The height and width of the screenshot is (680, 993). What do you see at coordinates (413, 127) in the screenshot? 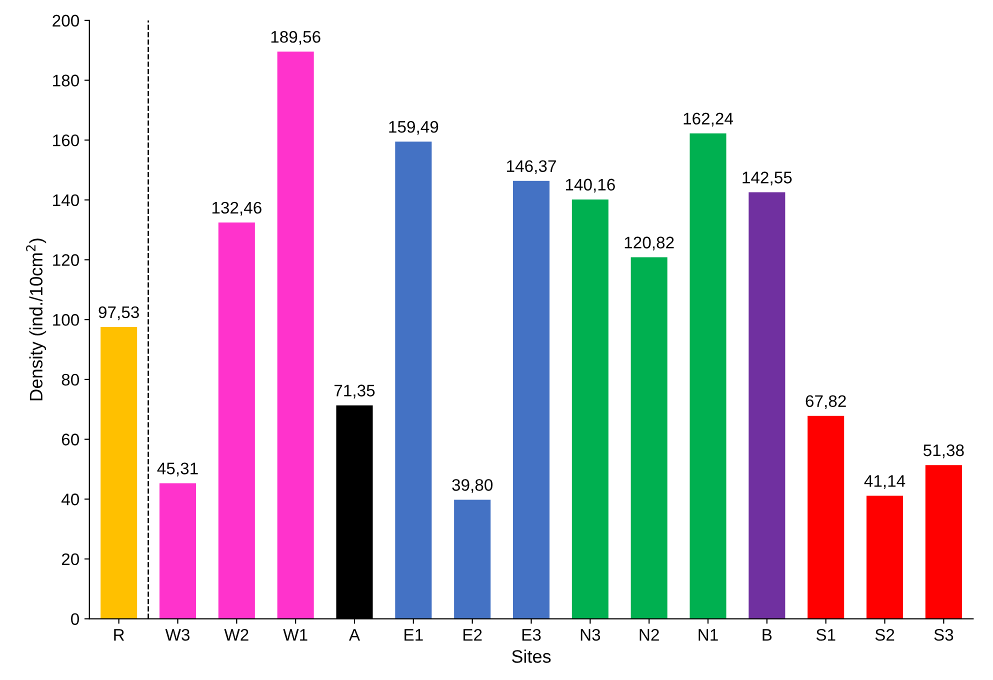
I see `data-label: 159,49` at bounding box center [413, 127].